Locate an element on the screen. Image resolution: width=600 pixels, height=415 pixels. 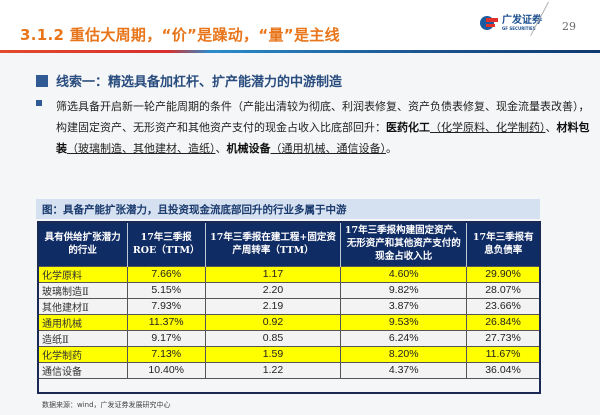
cell-turnover: 2.19 is located at coordinates (273, 306).